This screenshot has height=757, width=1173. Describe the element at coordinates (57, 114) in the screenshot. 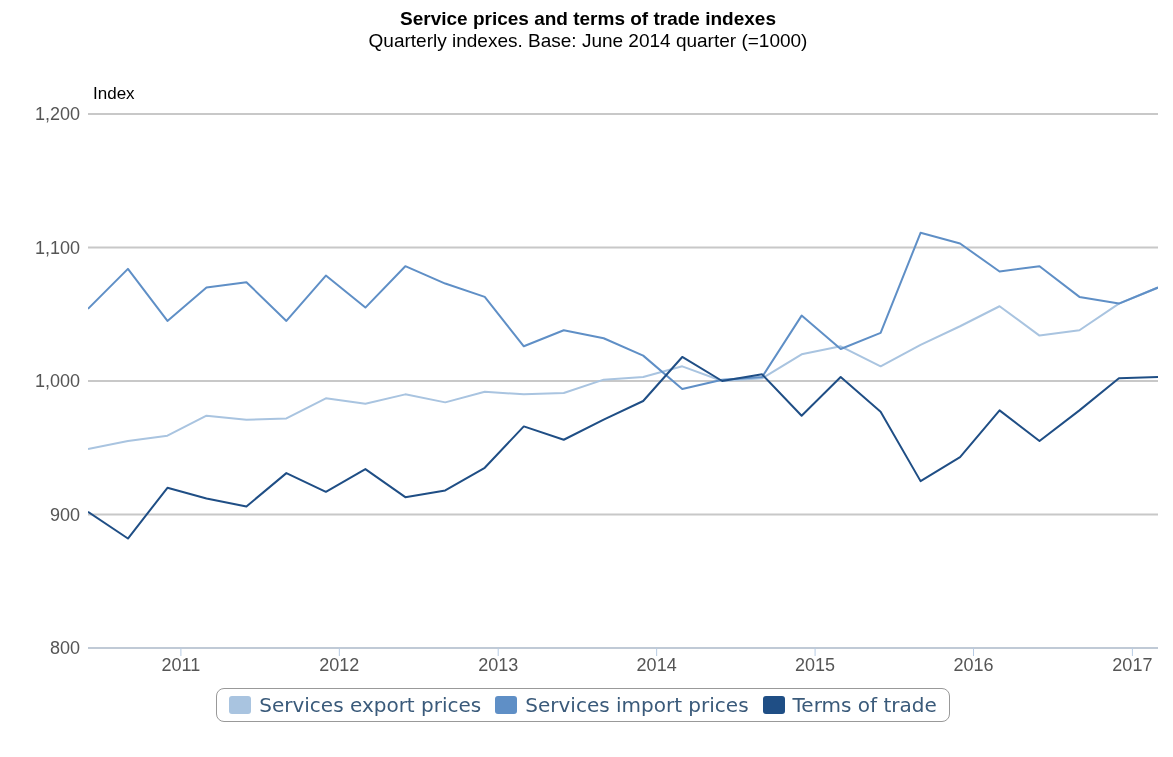

I see `y-tick-label: 1,200` at that location.